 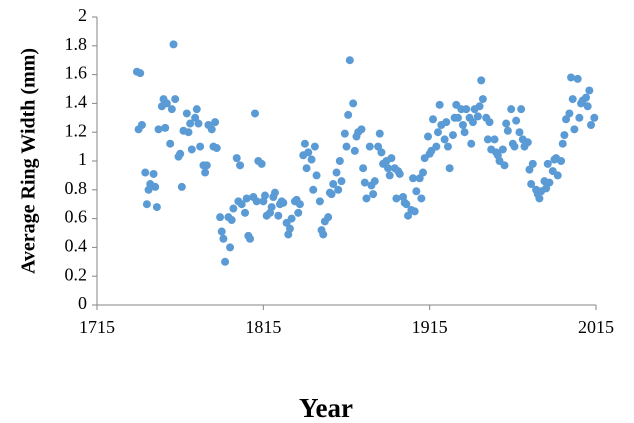 What do you see at coordinates (76, 217) in the screenshot?
I see `y-tick-label: 0.6` at bounding box center [76, 217].